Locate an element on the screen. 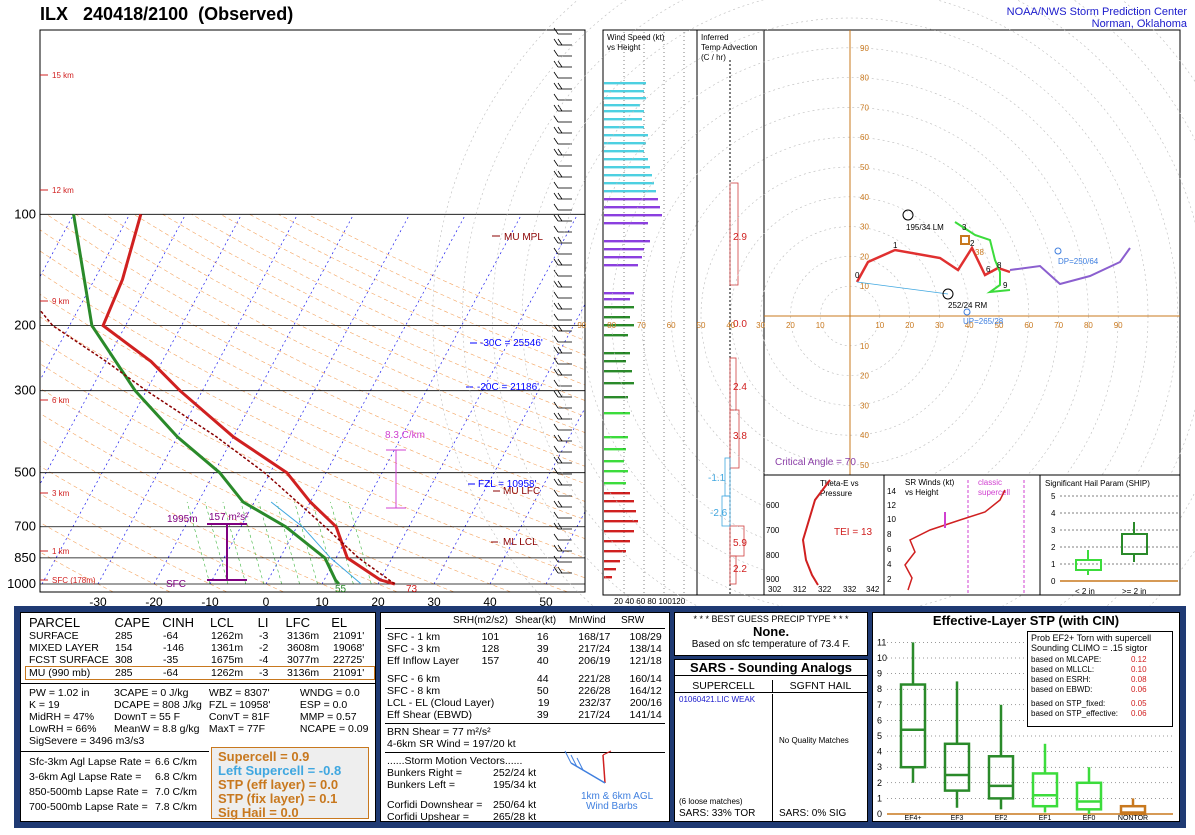 The height and width of the screenshot is (835, 1195). kin-header: SRH(m2/s2) Shear(kt) MnWind SRW is located at coordinates (549, 620).